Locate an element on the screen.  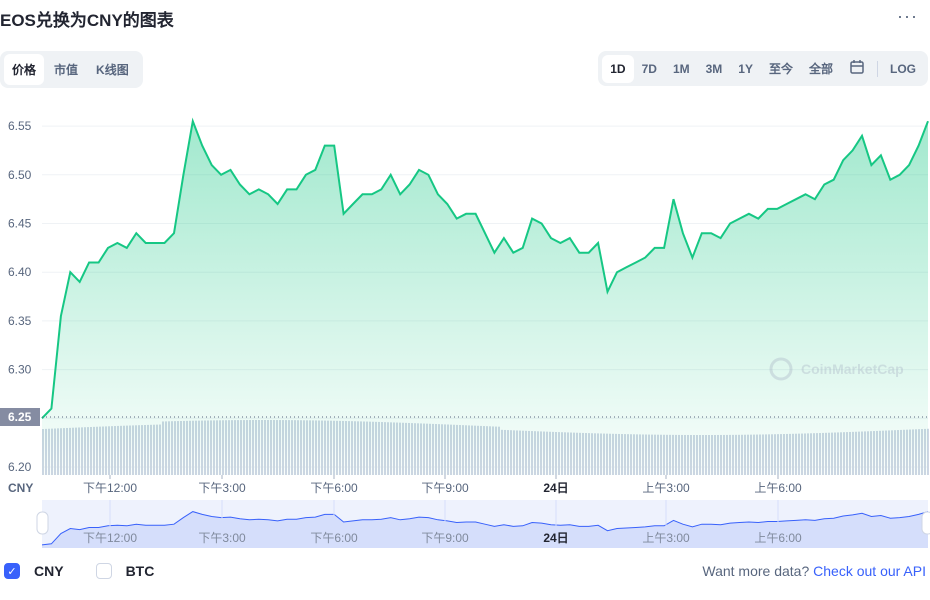
watermark-logo: CoinMarketCap is located at coordinates (836, 369).